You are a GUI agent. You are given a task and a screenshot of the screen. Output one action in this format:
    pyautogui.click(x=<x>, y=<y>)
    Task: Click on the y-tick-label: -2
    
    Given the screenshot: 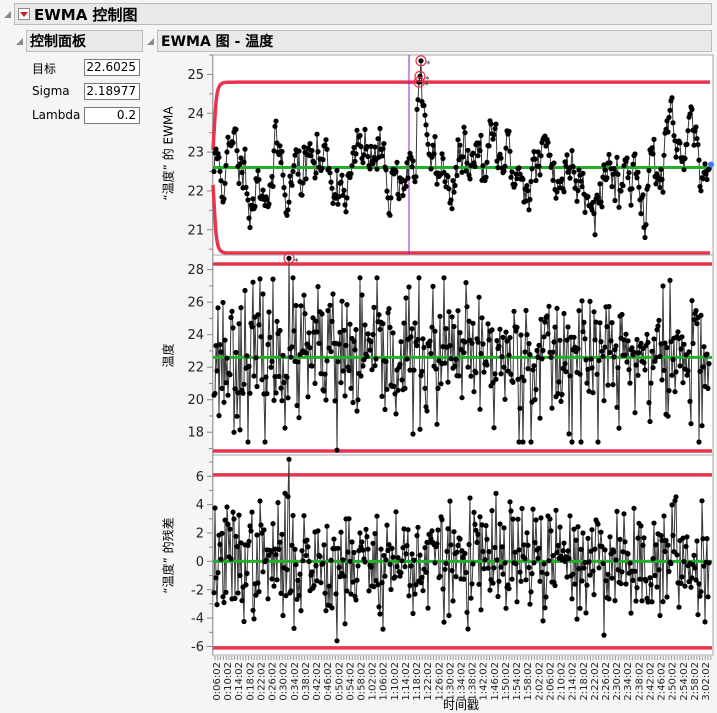 What is the action you would take?
    pyautogui.click(x=197, y=590)
    